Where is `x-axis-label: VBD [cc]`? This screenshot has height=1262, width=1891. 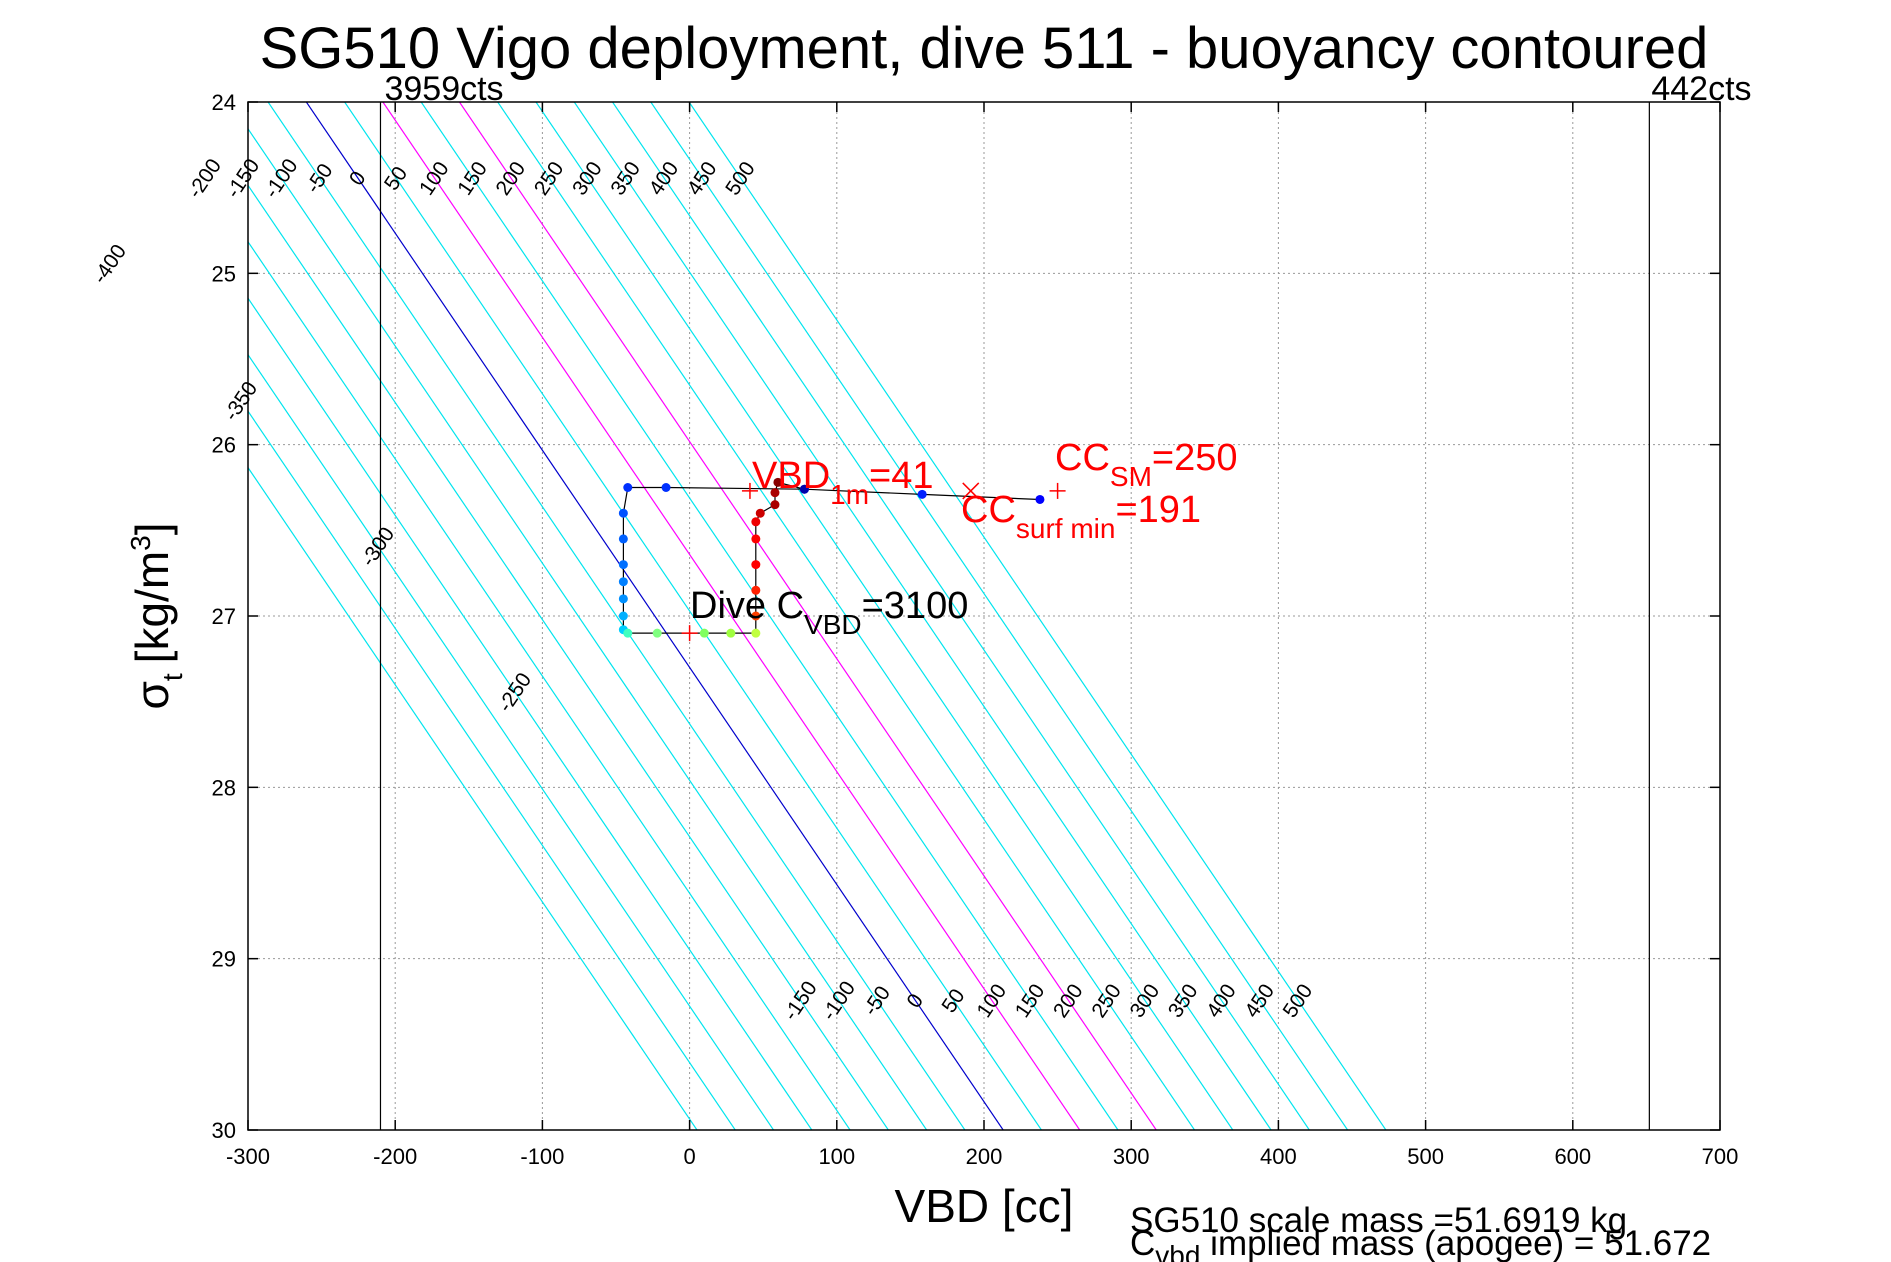
x-axis-label: VBD [cc] is located at coordinates (984, 1206).